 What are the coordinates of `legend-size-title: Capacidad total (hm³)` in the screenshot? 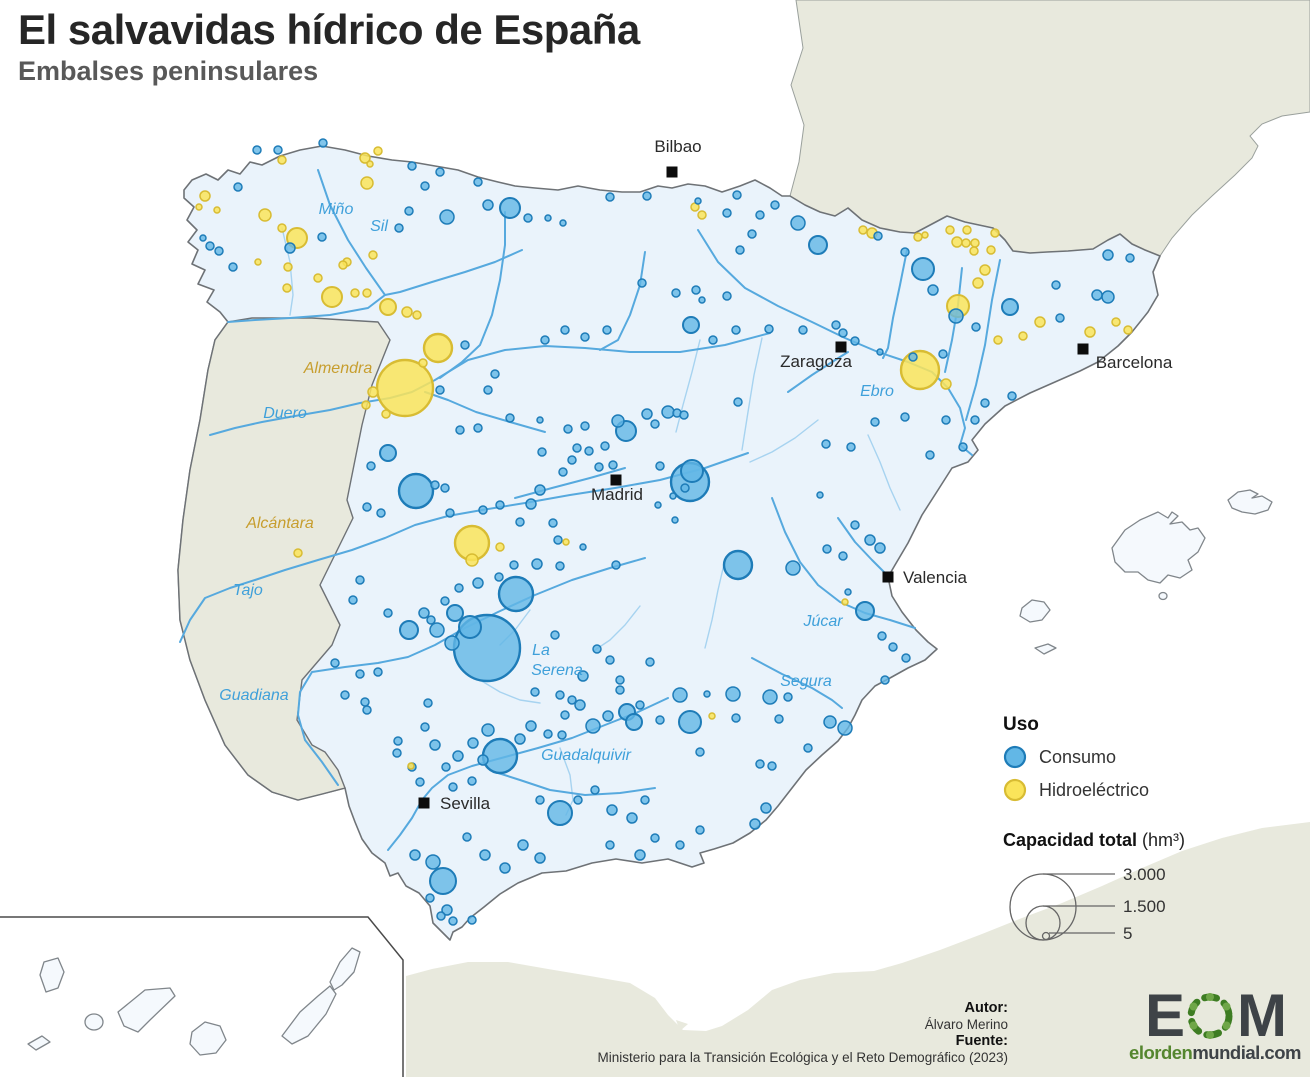 It's located at (1153, 840).